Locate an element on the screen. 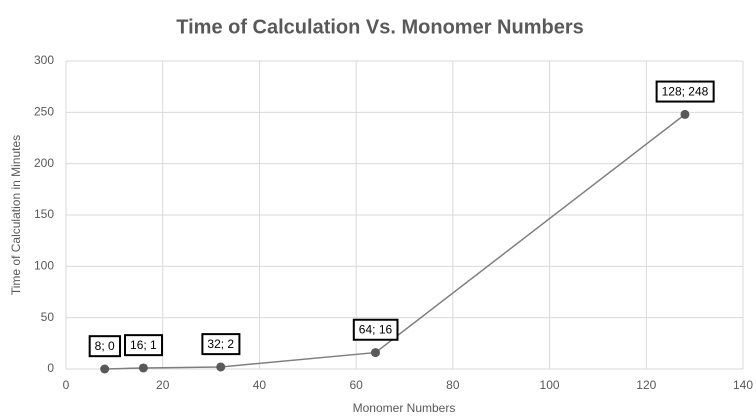 The width and height of the screenshot is (756, 417). data-label: 128; 248 is located at coordinates (685, 92).